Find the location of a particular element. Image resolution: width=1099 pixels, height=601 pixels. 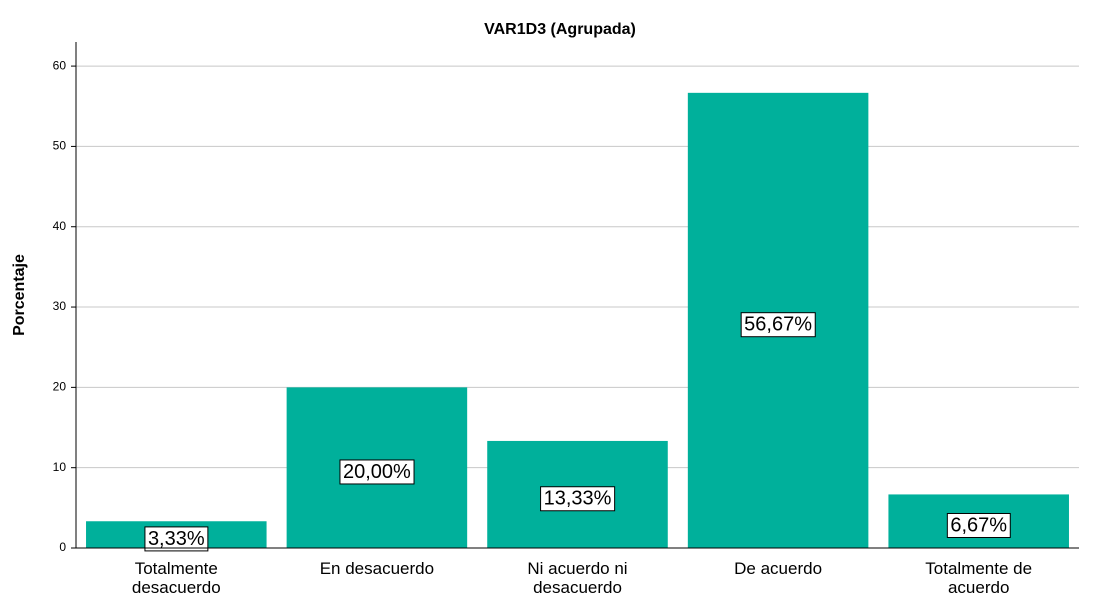

y-axis-label: Porcentaje is located at coordinates (19, 295).